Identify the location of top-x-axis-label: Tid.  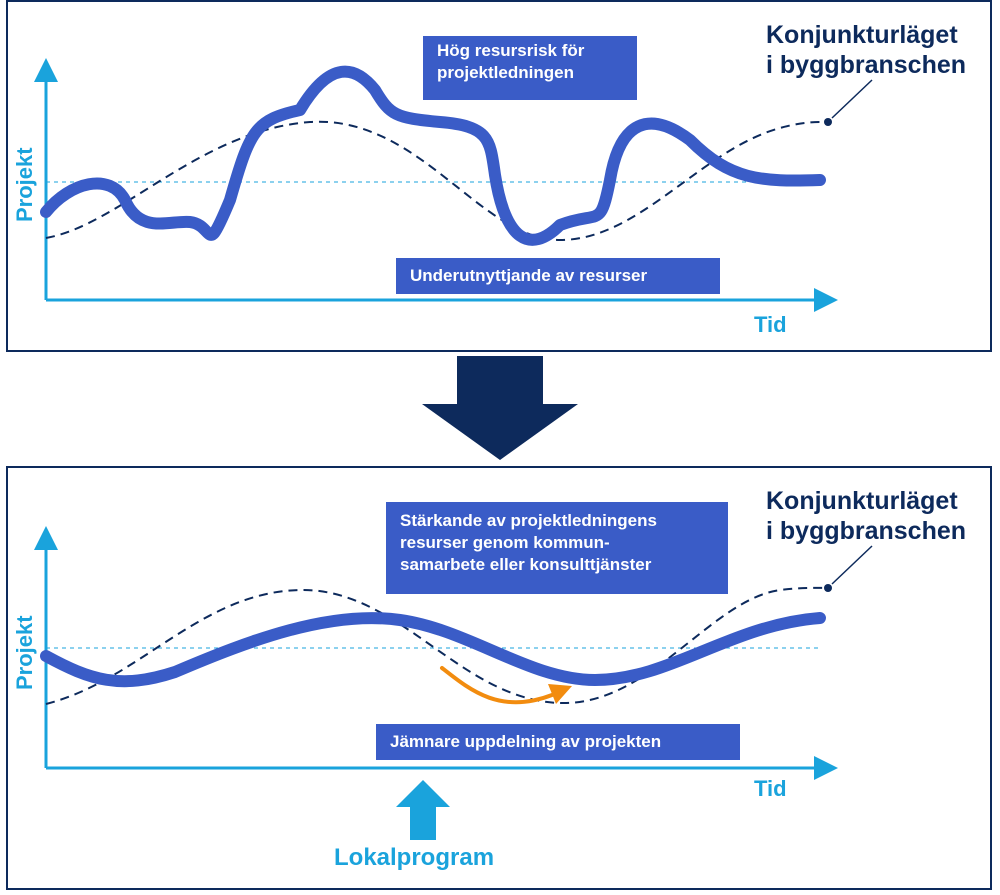
(770, 324).